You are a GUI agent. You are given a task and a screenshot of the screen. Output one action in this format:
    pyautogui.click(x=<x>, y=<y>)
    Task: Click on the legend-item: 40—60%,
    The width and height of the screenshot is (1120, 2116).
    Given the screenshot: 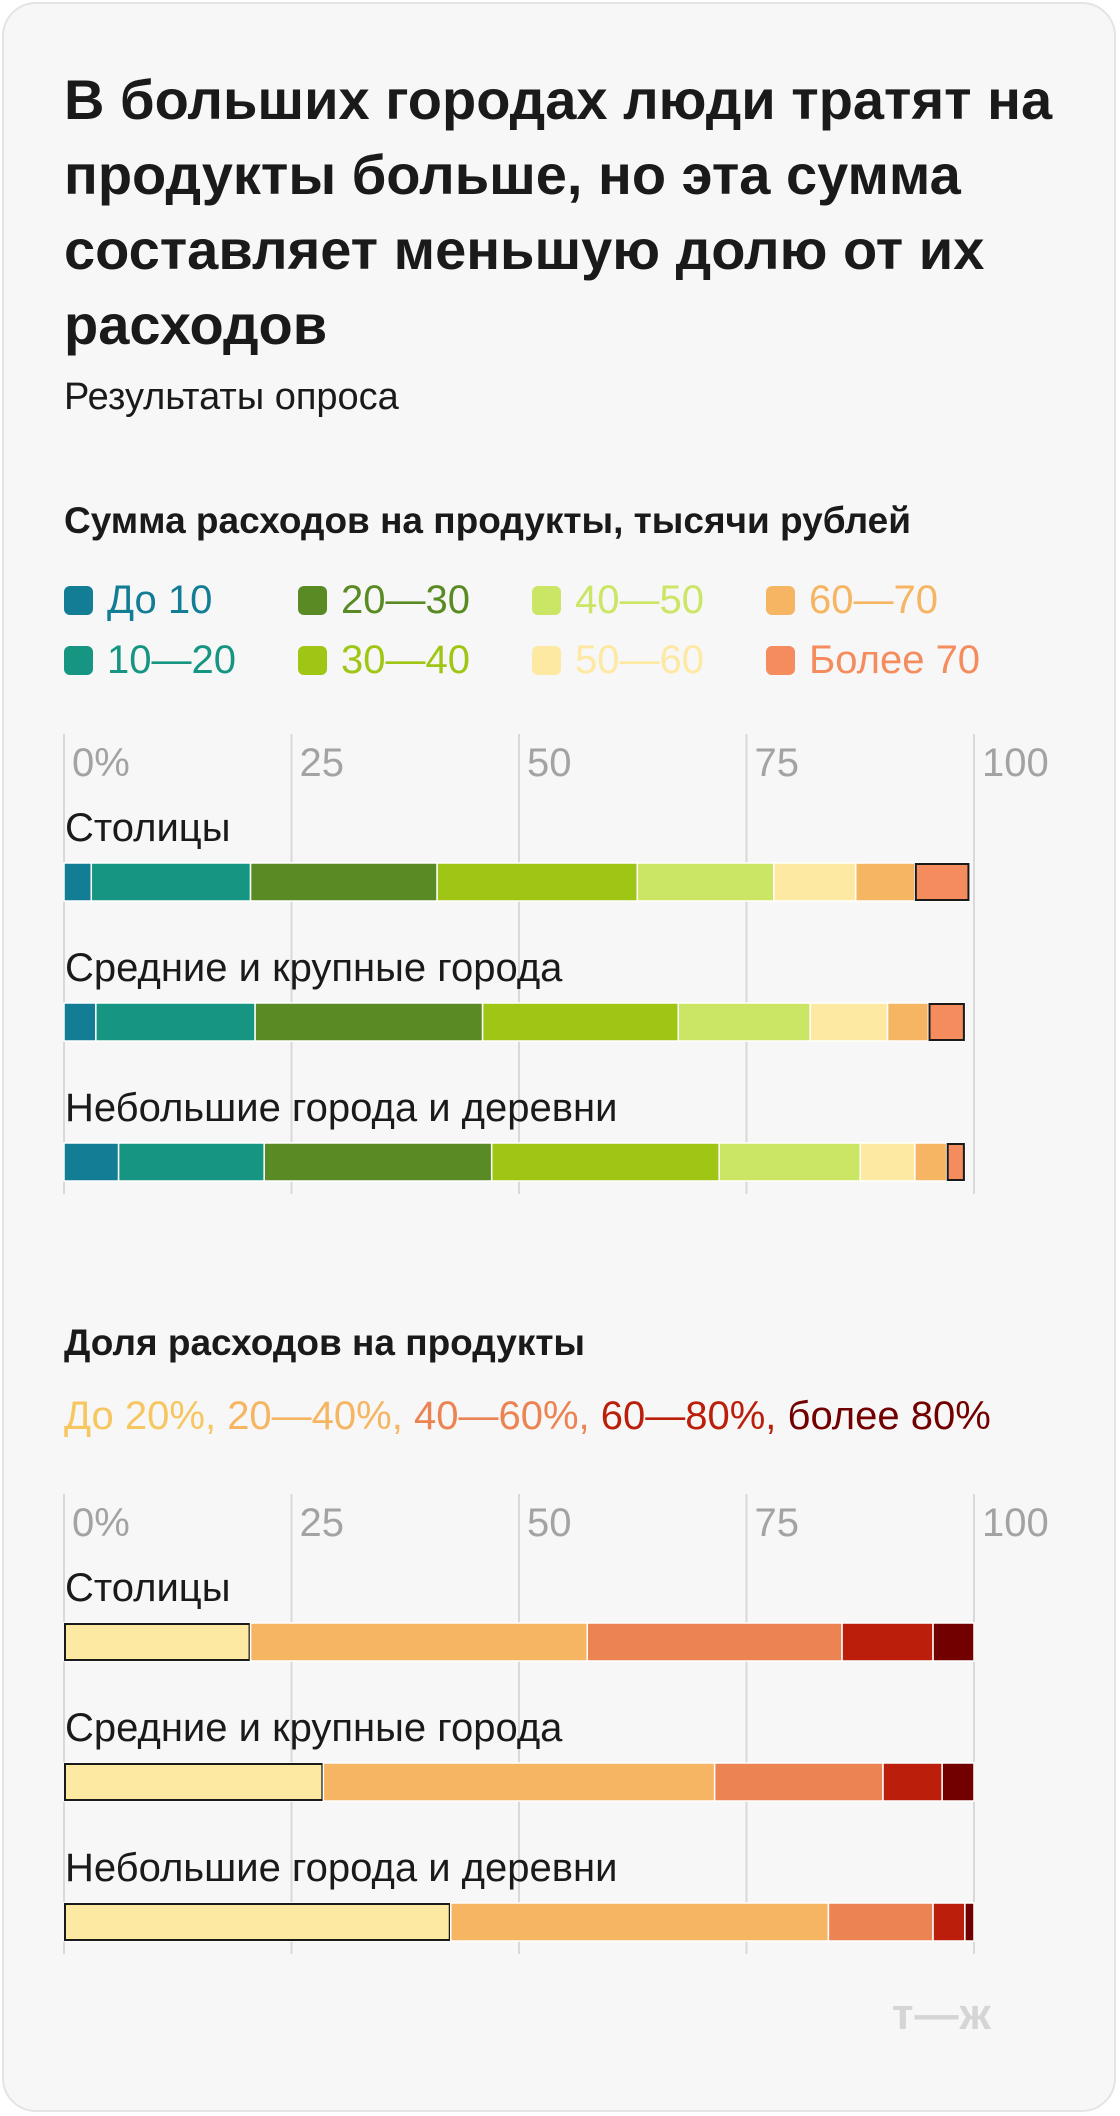 What is the action you would take?
    pyautogui.click(x=507, y=1416)
    